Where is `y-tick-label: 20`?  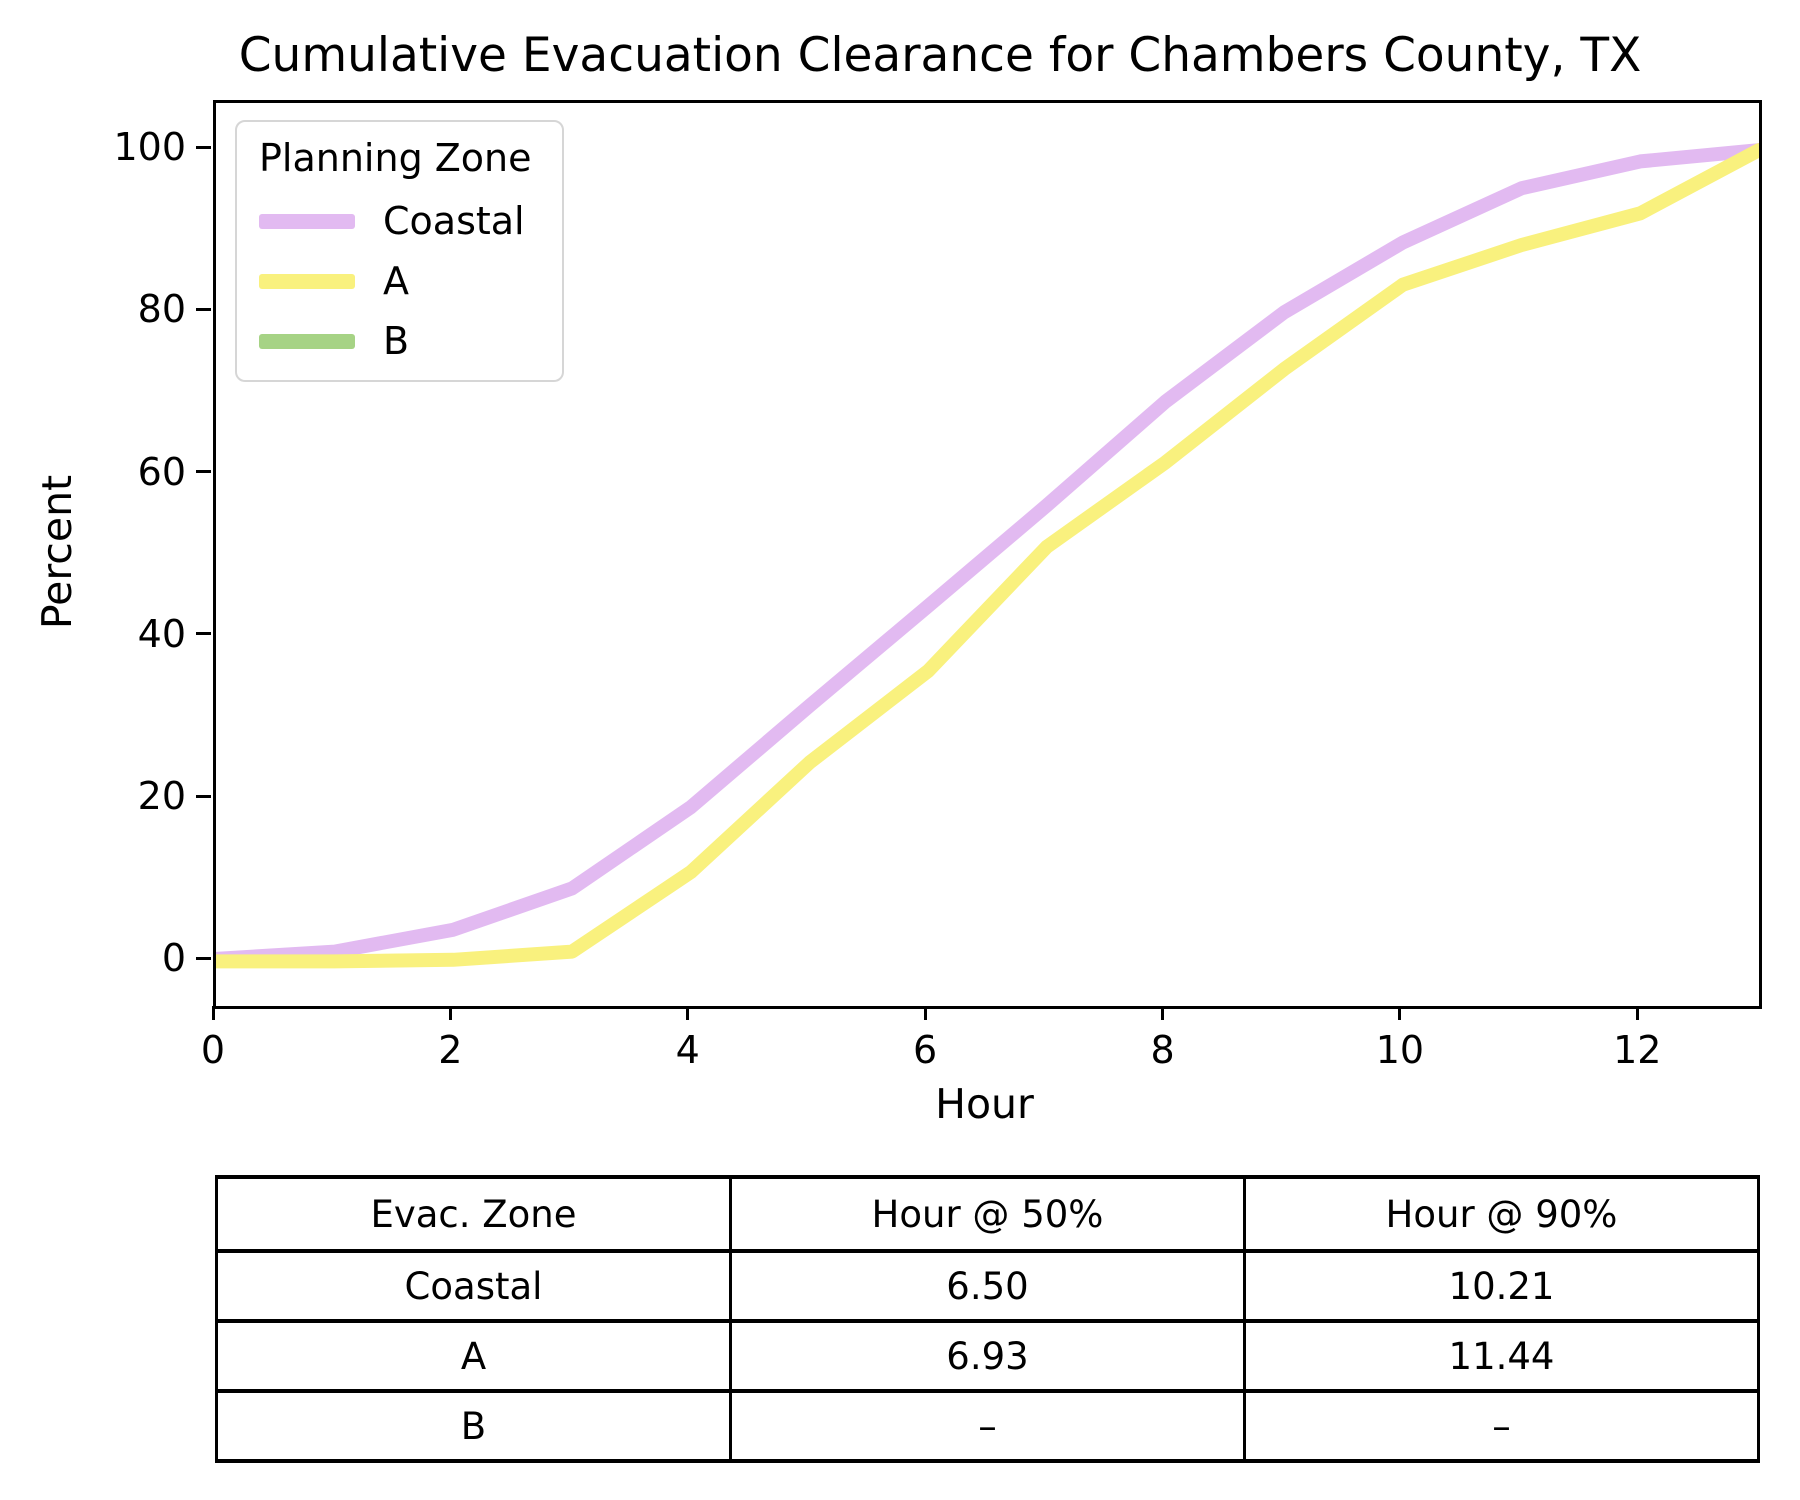 y-tick-label: 20 is located at coordinates (161, 796).